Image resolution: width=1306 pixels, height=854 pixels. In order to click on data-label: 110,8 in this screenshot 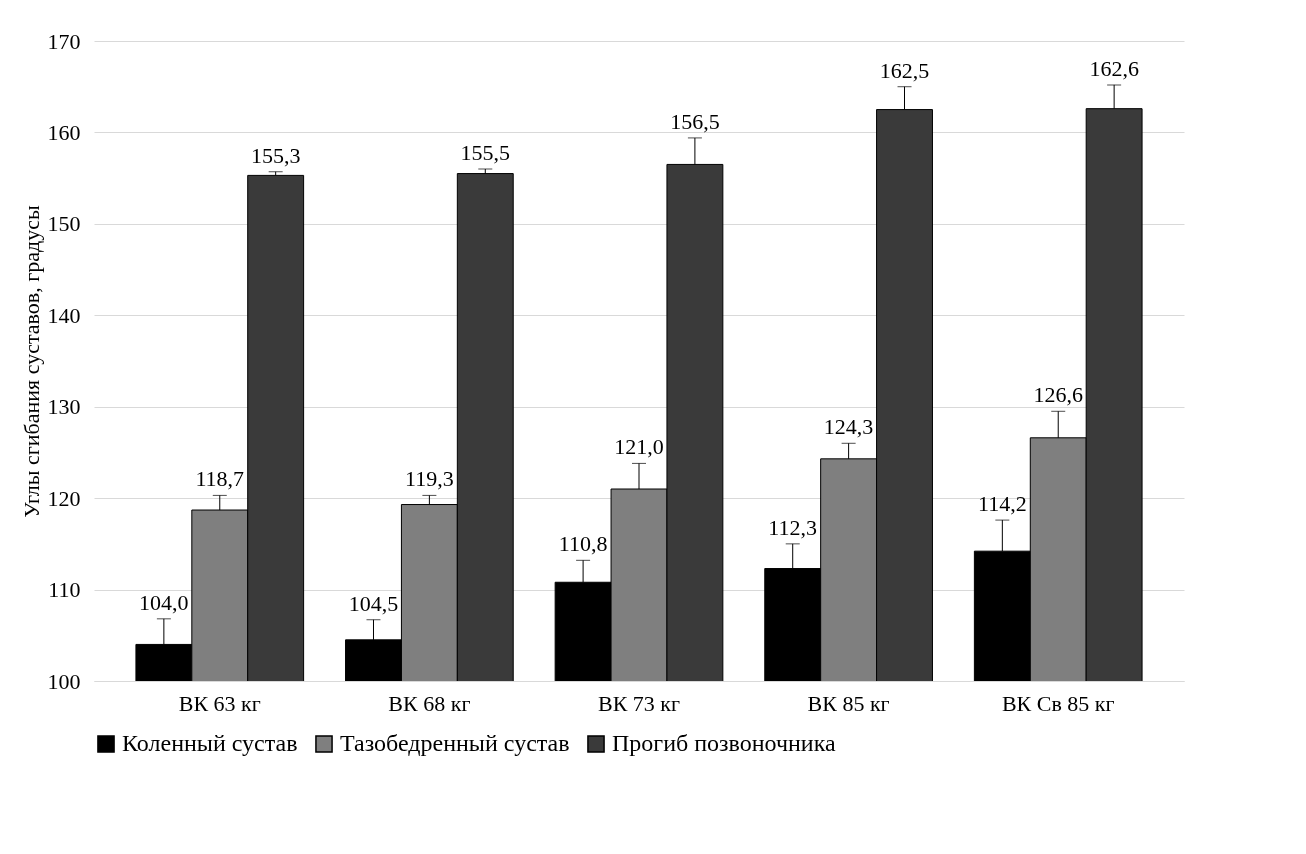, I will do `click(583, 544)`.